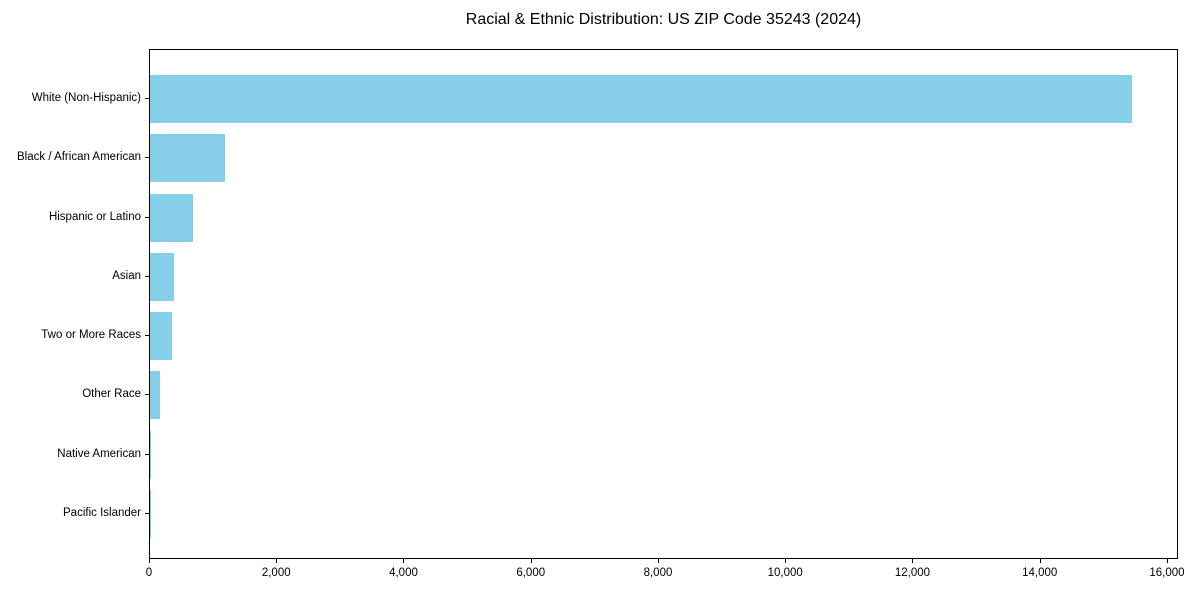 The height and width of the screenshot is (600, 1200). I want to click on x-tick-label: 6,000, so click(531, 573).